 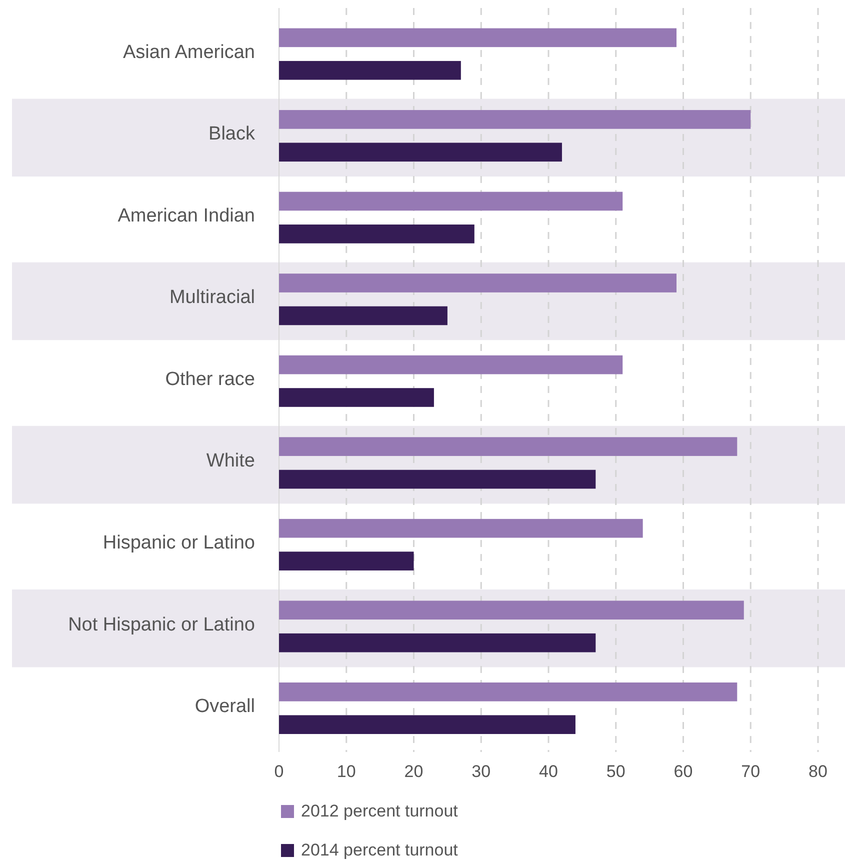 What do you see at coordinates (379, 810) in the screenshot?
I see `legend-label: 2012 percent turnout` at bounding box center [379, 810].